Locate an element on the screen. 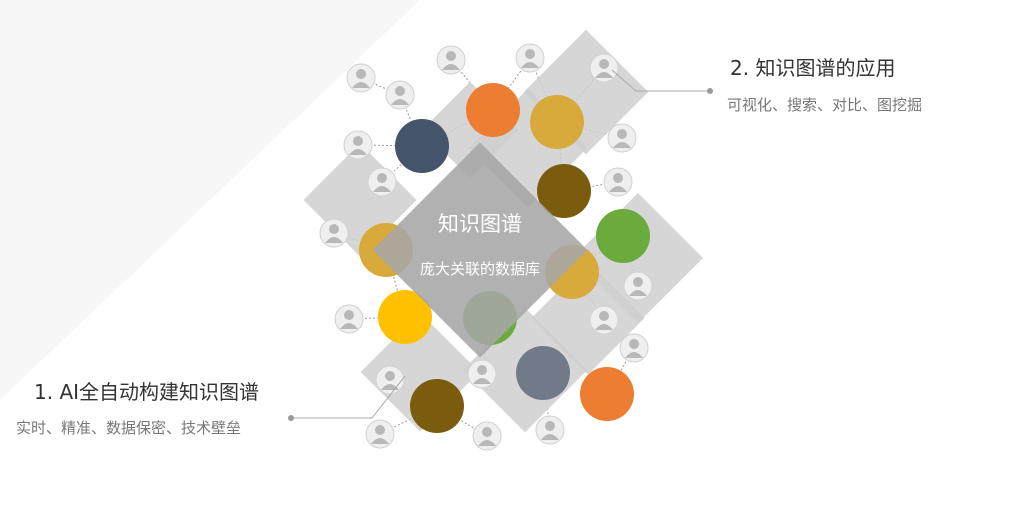 Image resolution: width=1026 pixels, height=517 pixels. center-diamond is located at coordinates (480, 250).